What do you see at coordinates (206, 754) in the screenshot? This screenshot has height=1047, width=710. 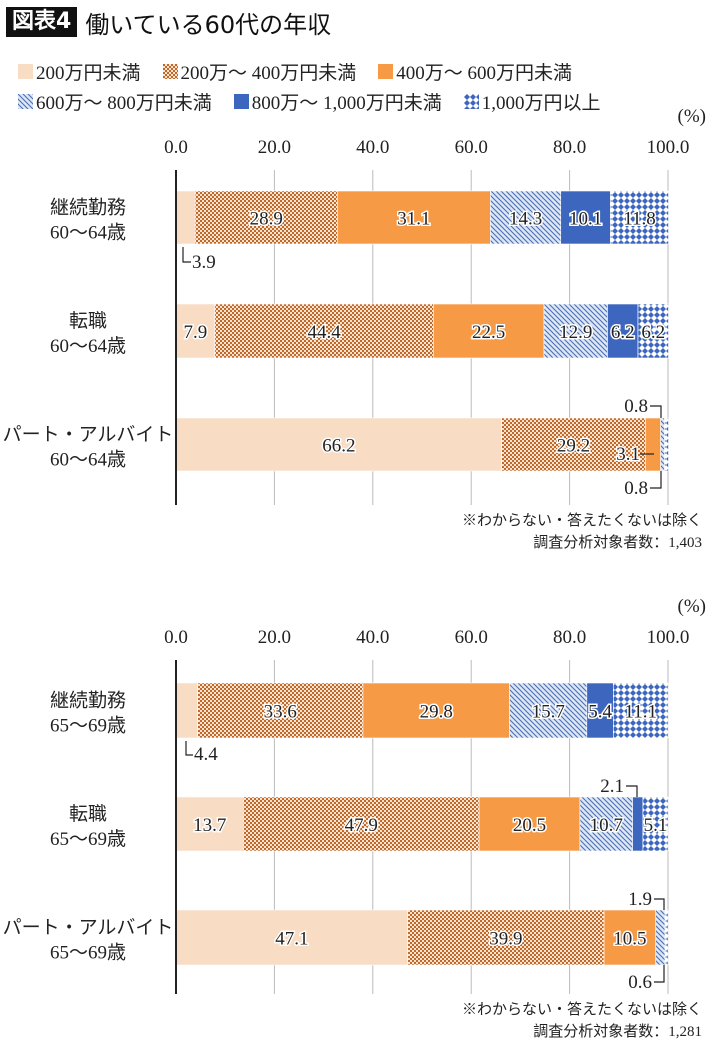 I see `callout-label: 4.4` at bounding box center [206, 754].